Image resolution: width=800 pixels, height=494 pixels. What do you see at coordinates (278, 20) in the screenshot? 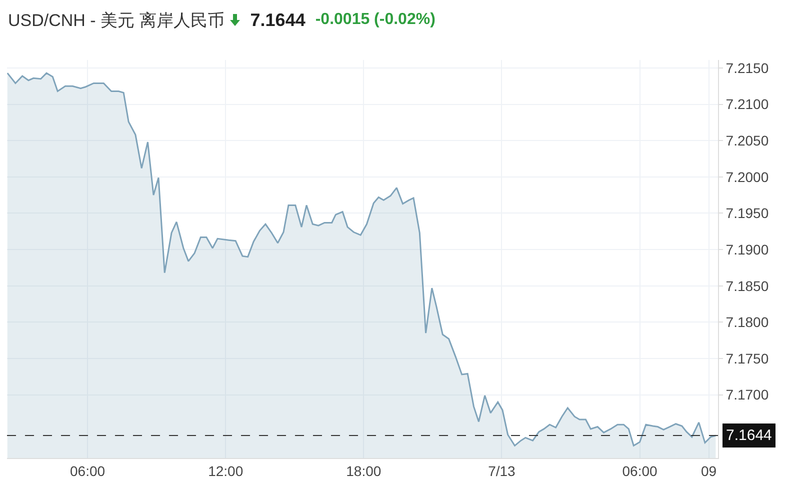
I see `text: 7.1644` at bounding box center [278, 20].